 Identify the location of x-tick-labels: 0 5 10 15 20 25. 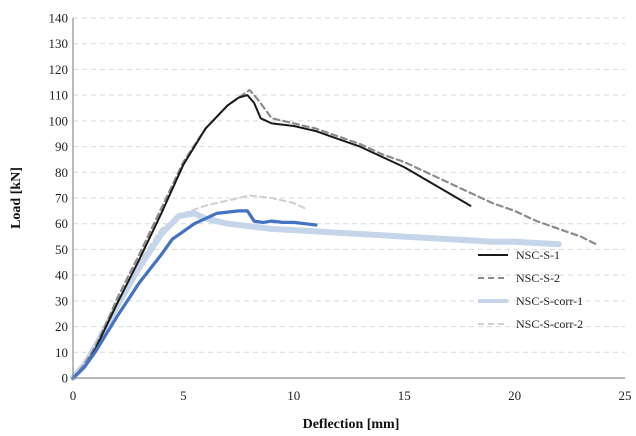
(351, 395).